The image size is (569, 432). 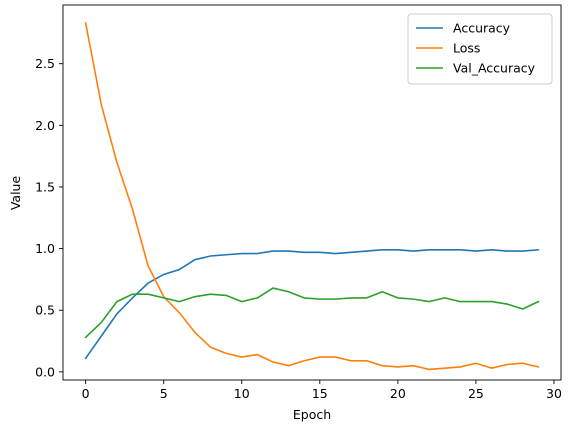 I want to click on legend: Accuracy Loss Val_Accuracy, so click(x=480, y=49).